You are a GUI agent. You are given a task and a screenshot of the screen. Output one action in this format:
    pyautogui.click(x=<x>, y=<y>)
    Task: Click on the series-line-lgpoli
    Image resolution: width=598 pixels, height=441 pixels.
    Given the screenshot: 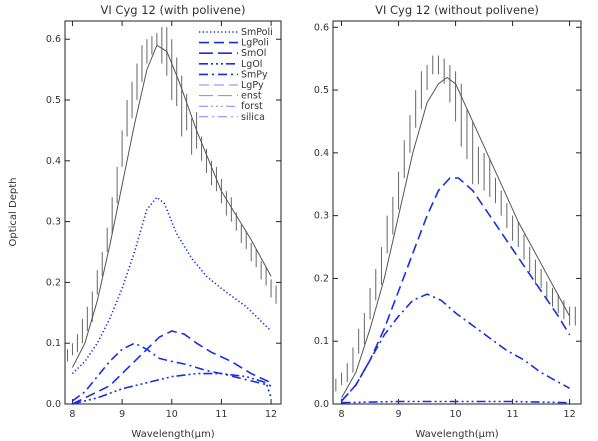 What is the action you would take?
    pyautogui.click(x=172, y=367)
    